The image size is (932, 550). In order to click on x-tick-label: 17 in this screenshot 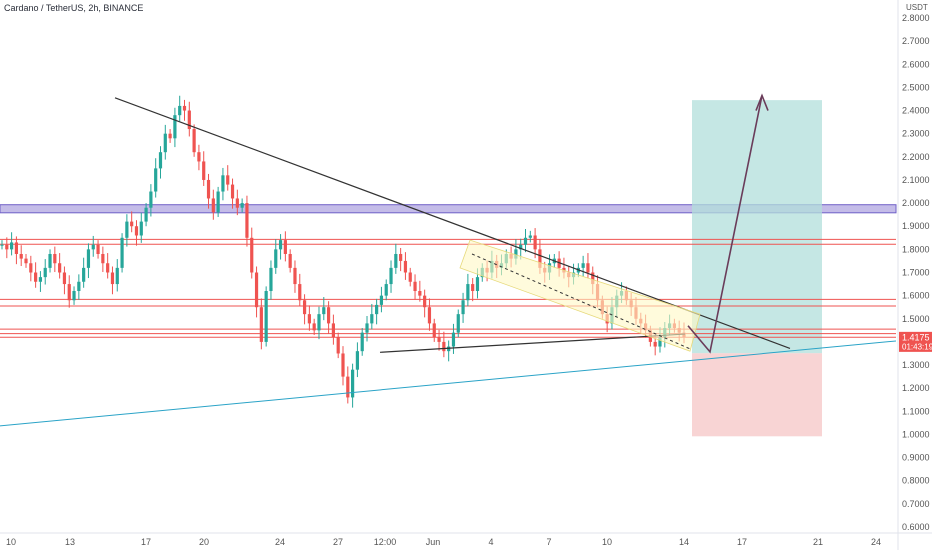, I will do `click(146, 542)`.